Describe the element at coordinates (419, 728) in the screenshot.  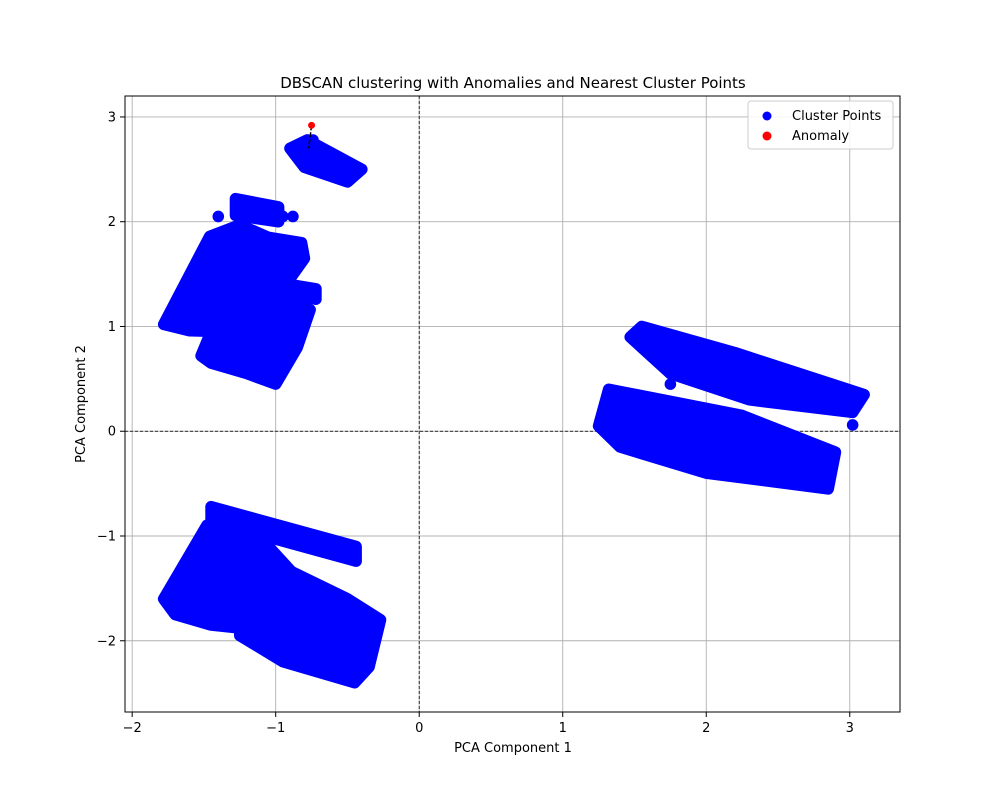
I see `x-tick-label-2: 0` at that location.